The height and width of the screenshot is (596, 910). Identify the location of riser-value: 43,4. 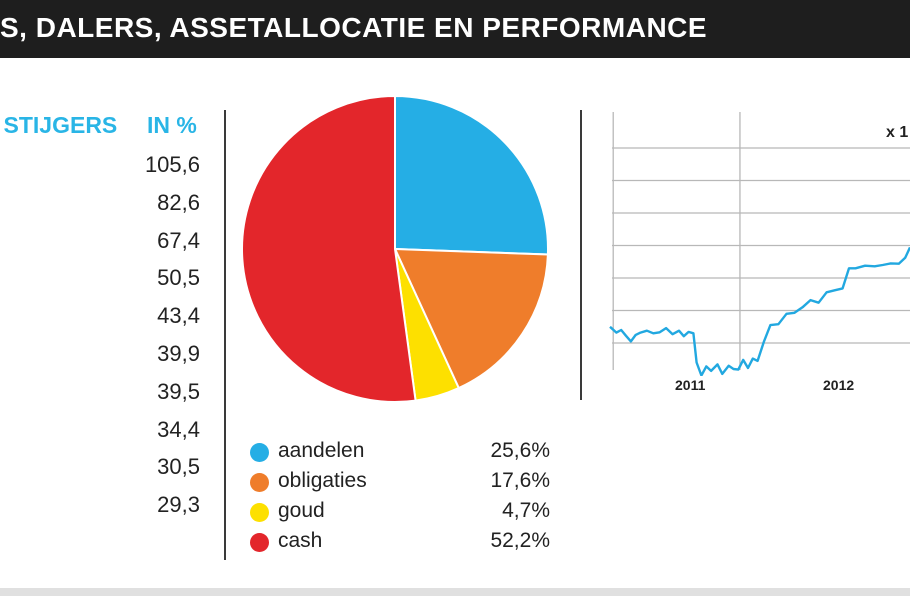
(178, 316).